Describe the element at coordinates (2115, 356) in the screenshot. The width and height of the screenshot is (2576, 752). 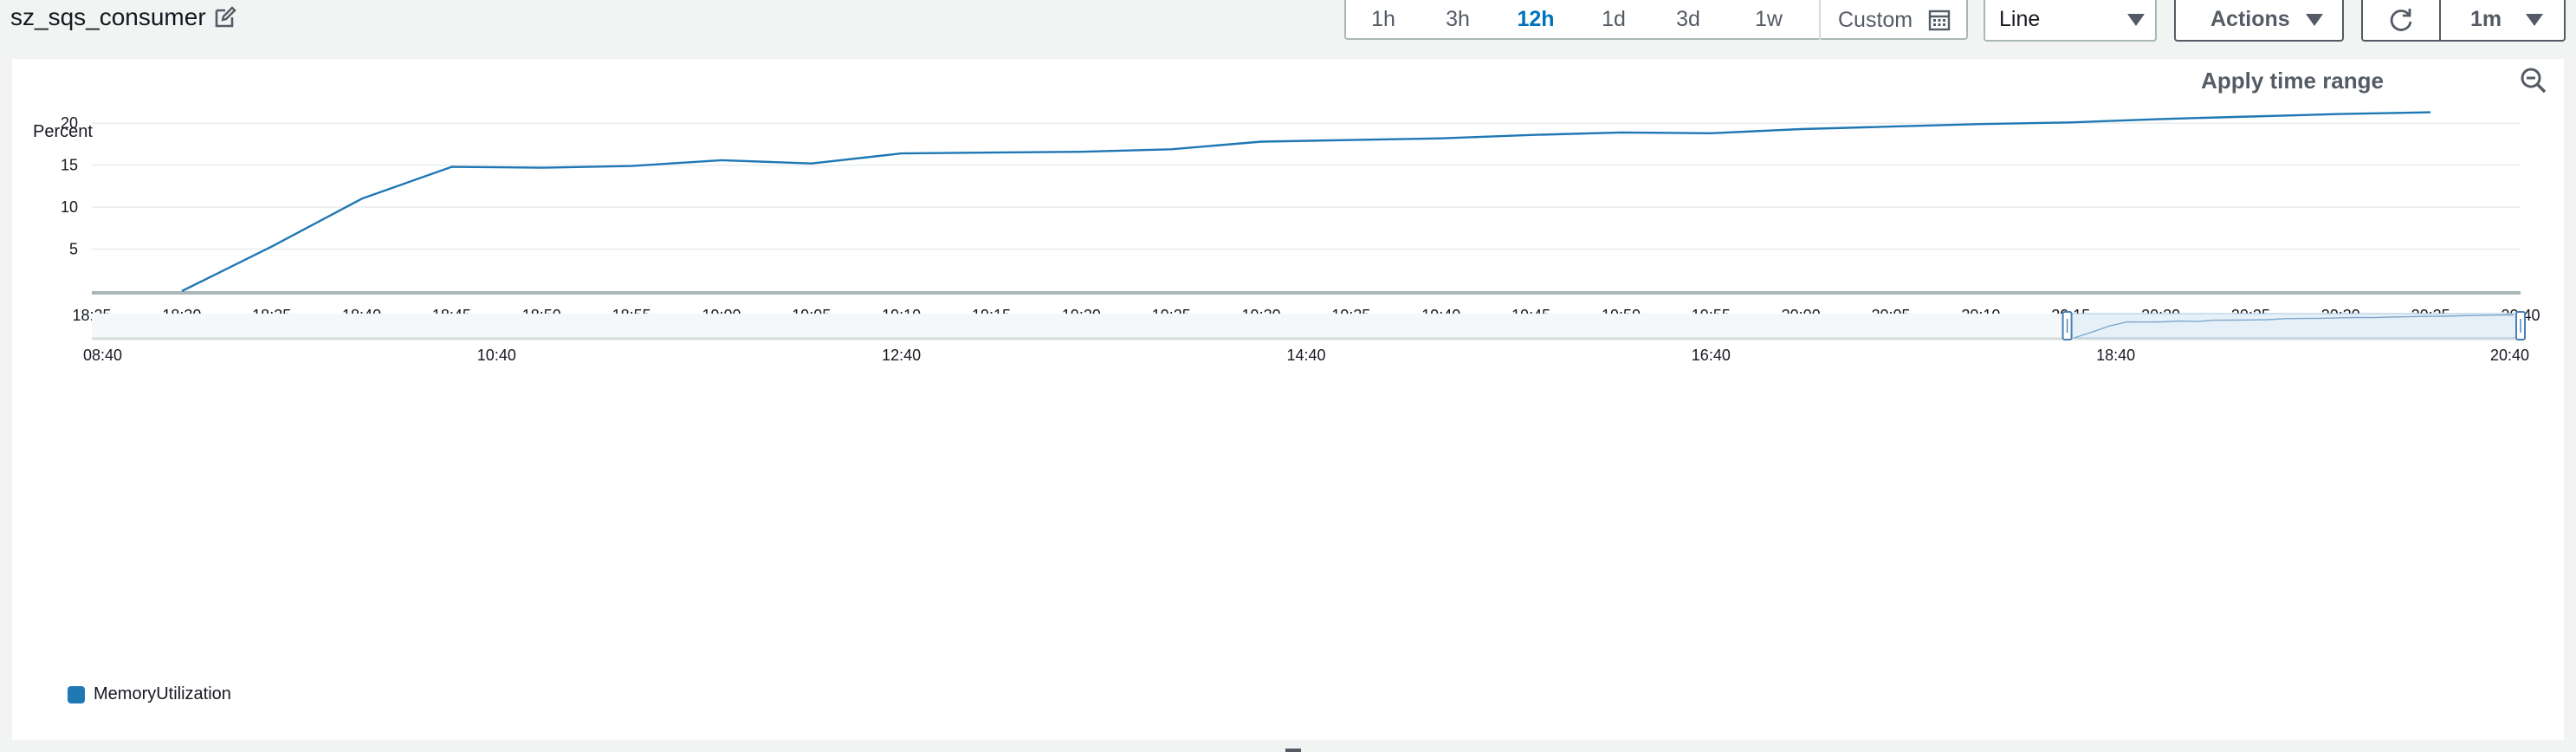
I see `navigator-tick-label: 18:40` at that location.